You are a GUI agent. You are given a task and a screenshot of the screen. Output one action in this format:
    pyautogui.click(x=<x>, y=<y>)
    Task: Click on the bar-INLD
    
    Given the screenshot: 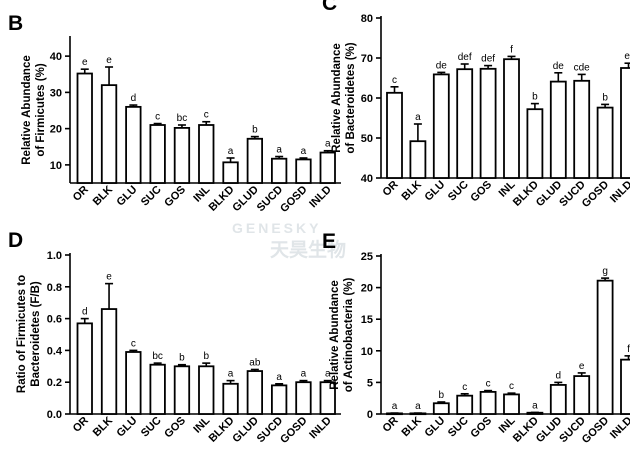 What is the action you would take?
    pyautogui.click(x=625, y=123)
    